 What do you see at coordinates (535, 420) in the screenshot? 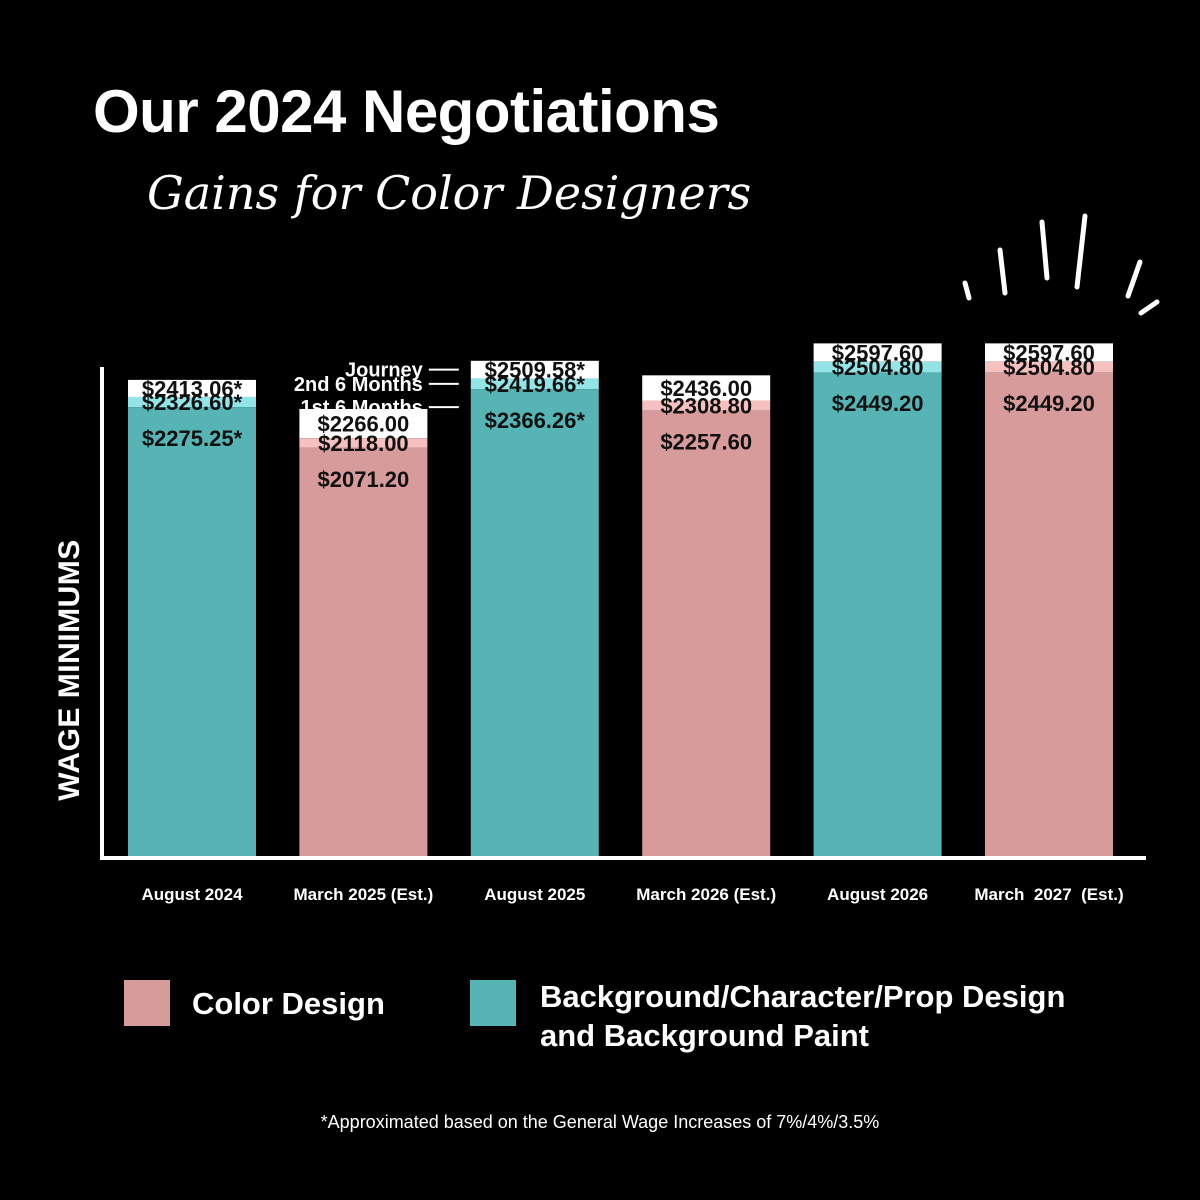
I see `value-label-1st-6-months-2: $2366.26*` at bounding box center [535, 420].